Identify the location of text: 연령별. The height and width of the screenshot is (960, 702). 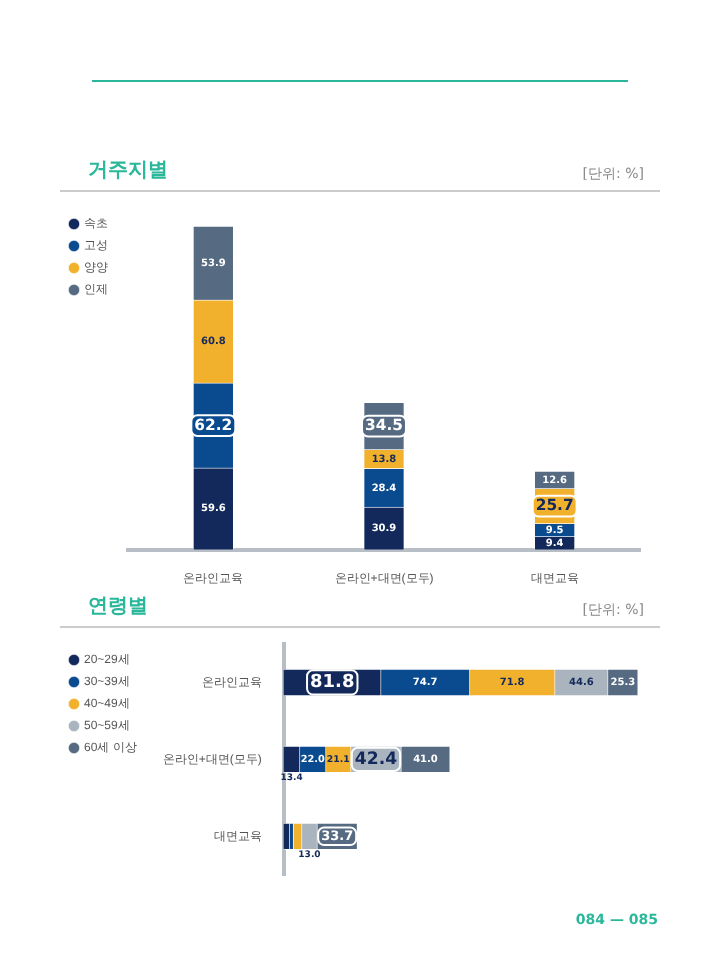
(118, 607).